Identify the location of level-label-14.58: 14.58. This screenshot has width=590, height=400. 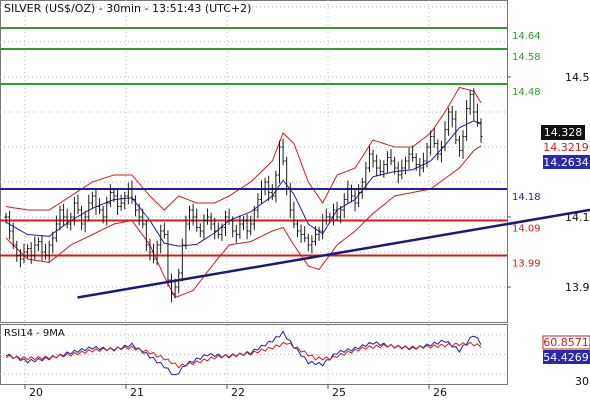
(526, 57).